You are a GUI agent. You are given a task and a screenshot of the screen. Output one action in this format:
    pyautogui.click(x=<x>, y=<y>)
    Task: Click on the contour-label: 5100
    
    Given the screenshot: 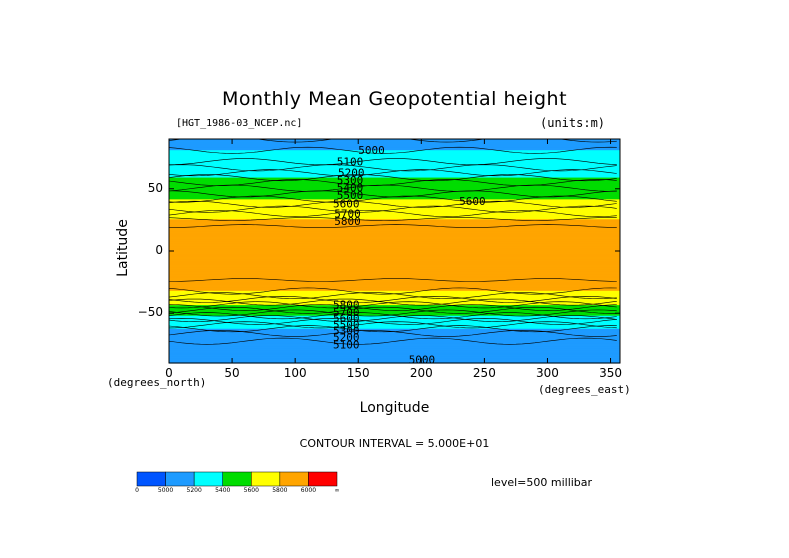 What is the action you would take?
    pyautogui.click(x=346, y=344)
    